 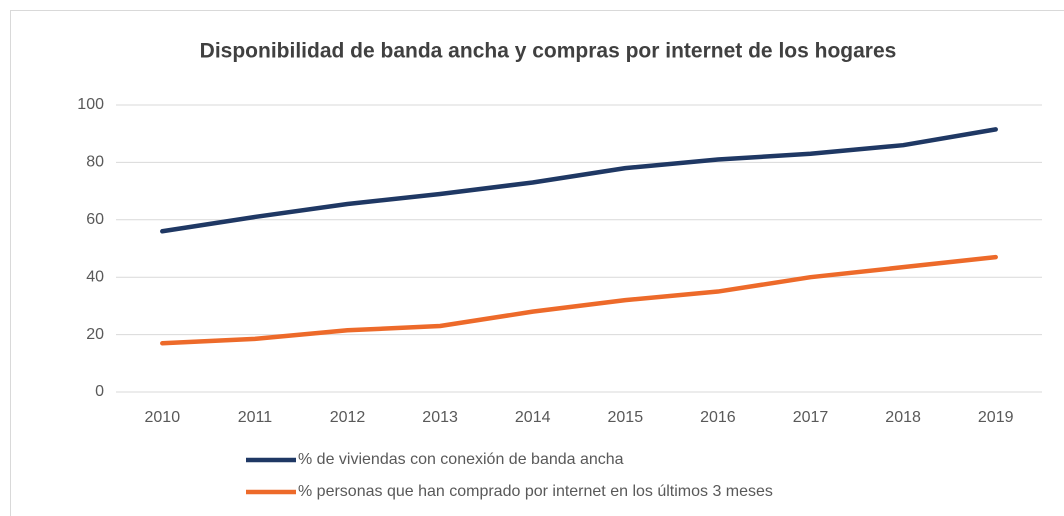 I want to click on x-tick-label: 2010, so click(x=163, y=417).